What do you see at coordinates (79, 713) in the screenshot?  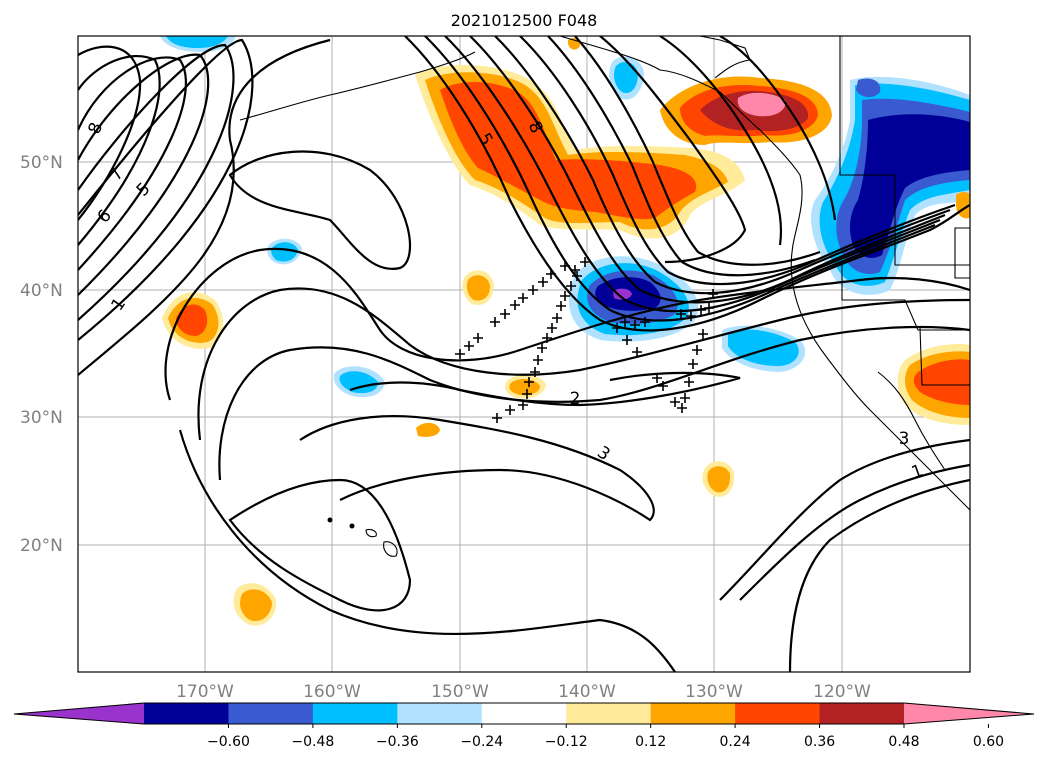 I see `colorbar-extend-min` at bounding box center [79, 713].